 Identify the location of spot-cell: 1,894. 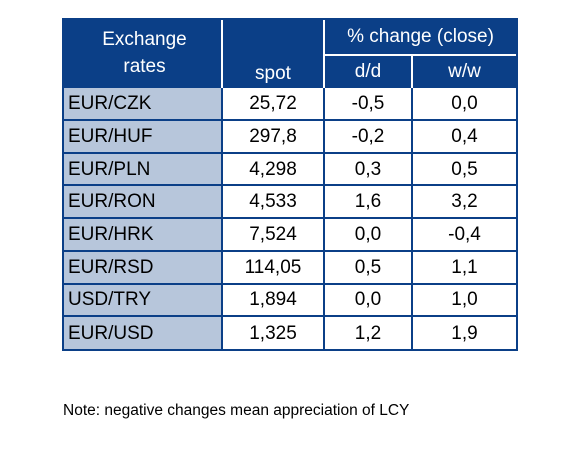
(272, 299).